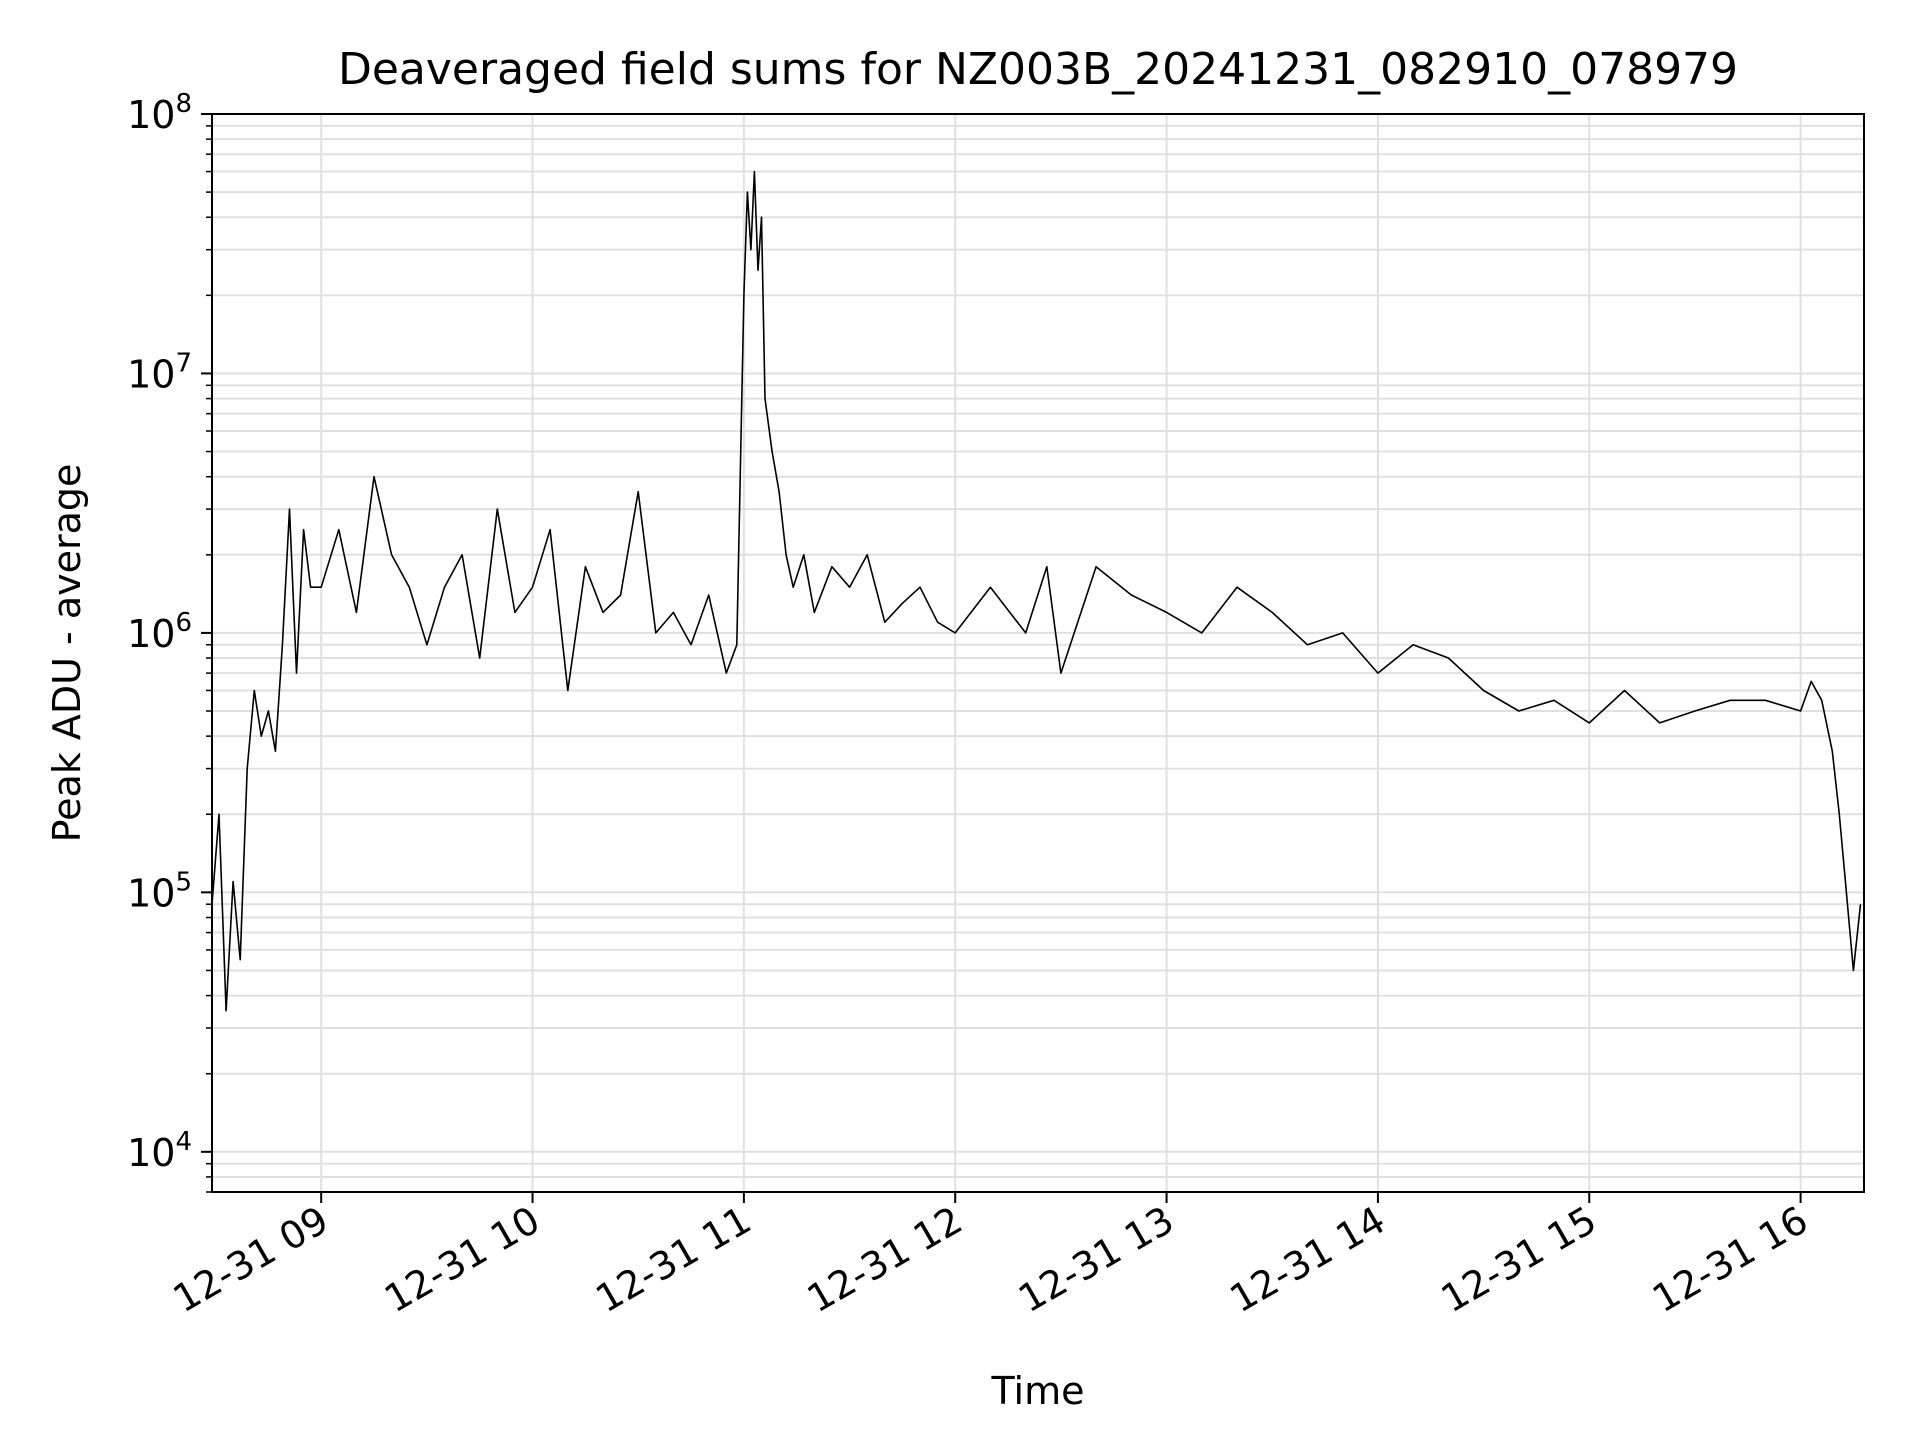 The height and width of the screenshot is (1440, 1920). I want to click on y-tick-label: 106, so click(159, 632).